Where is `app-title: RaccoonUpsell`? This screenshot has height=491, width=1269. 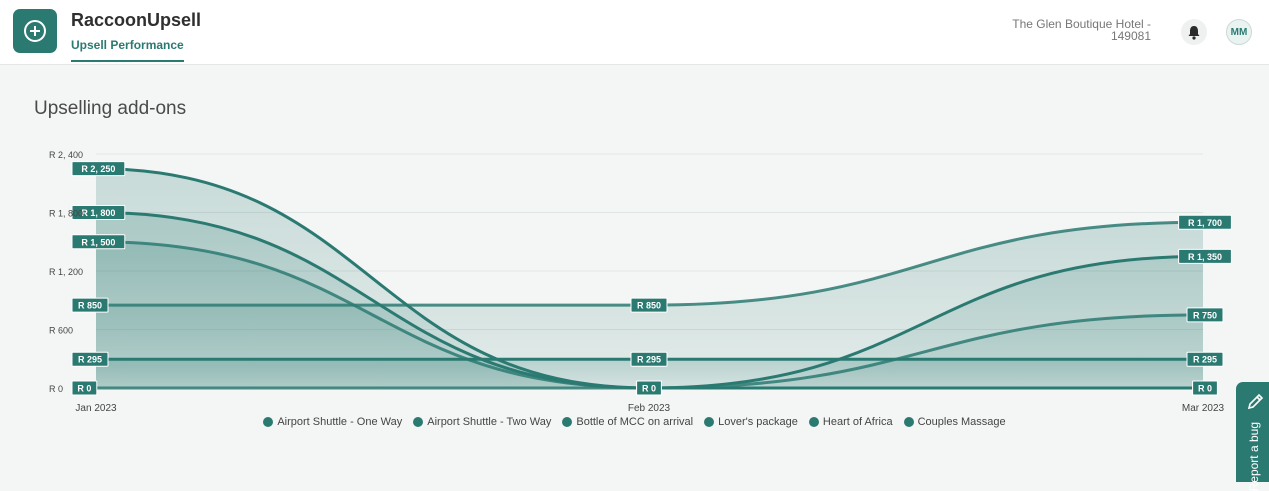 app-title: RaccoonUpsell is located at coordinates (136, 20).